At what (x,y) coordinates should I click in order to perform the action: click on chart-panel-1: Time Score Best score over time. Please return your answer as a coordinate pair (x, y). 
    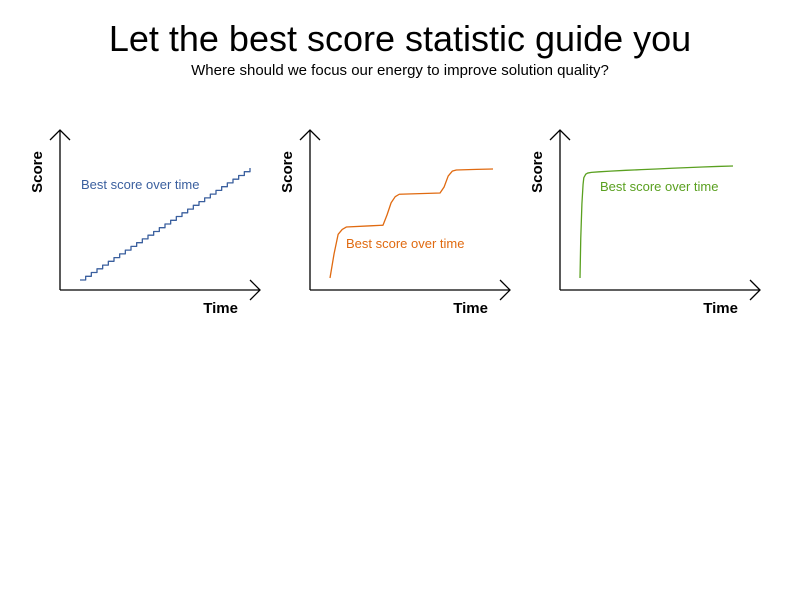
    Looking at the image, I should click on (145, 223).